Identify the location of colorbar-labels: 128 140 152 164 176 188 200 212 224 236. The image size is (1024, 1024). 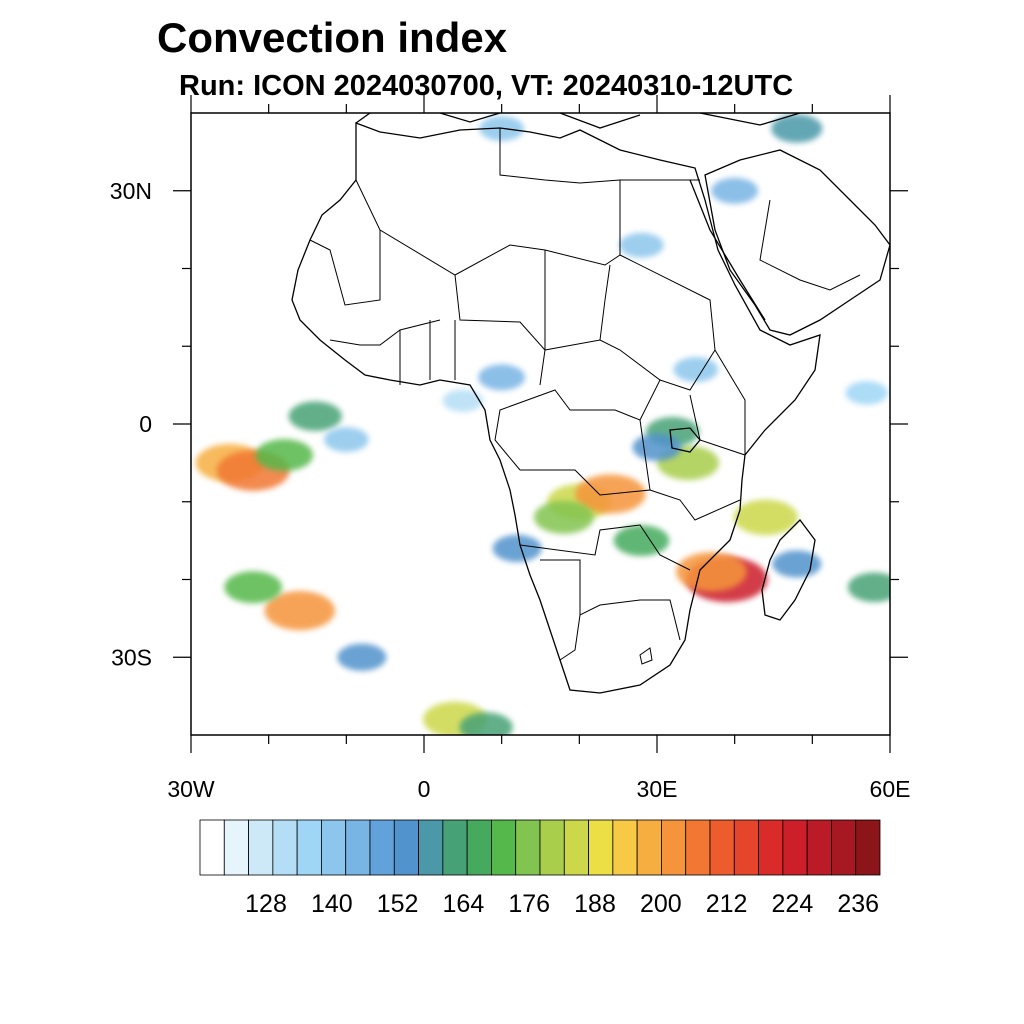
(562, 904).